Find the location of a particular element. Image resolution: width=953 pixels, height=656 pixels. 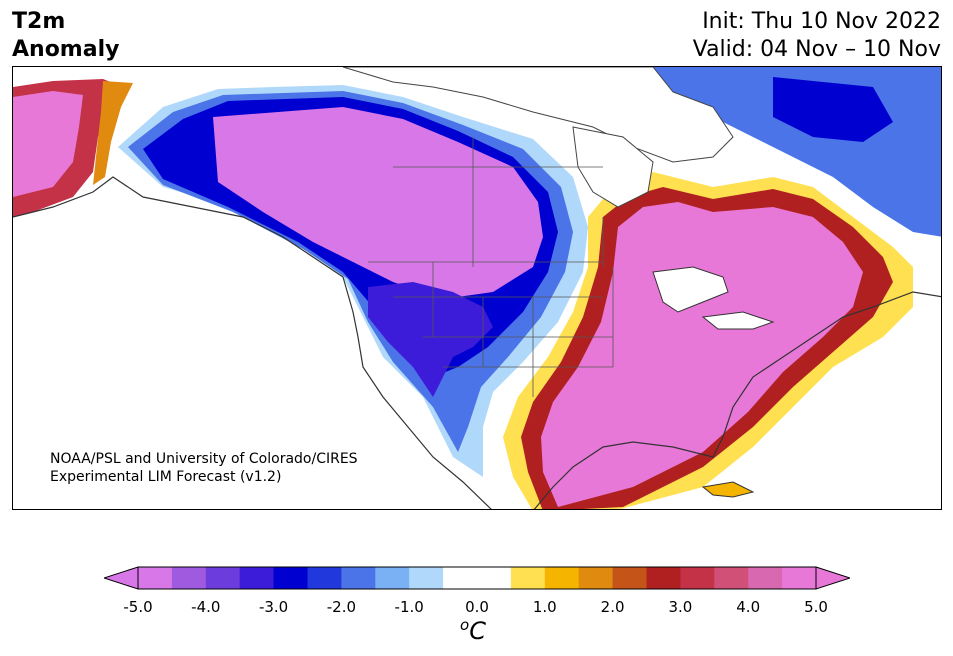

colorbar-tick-label: -1.0 is located at coordinates (409, 607).